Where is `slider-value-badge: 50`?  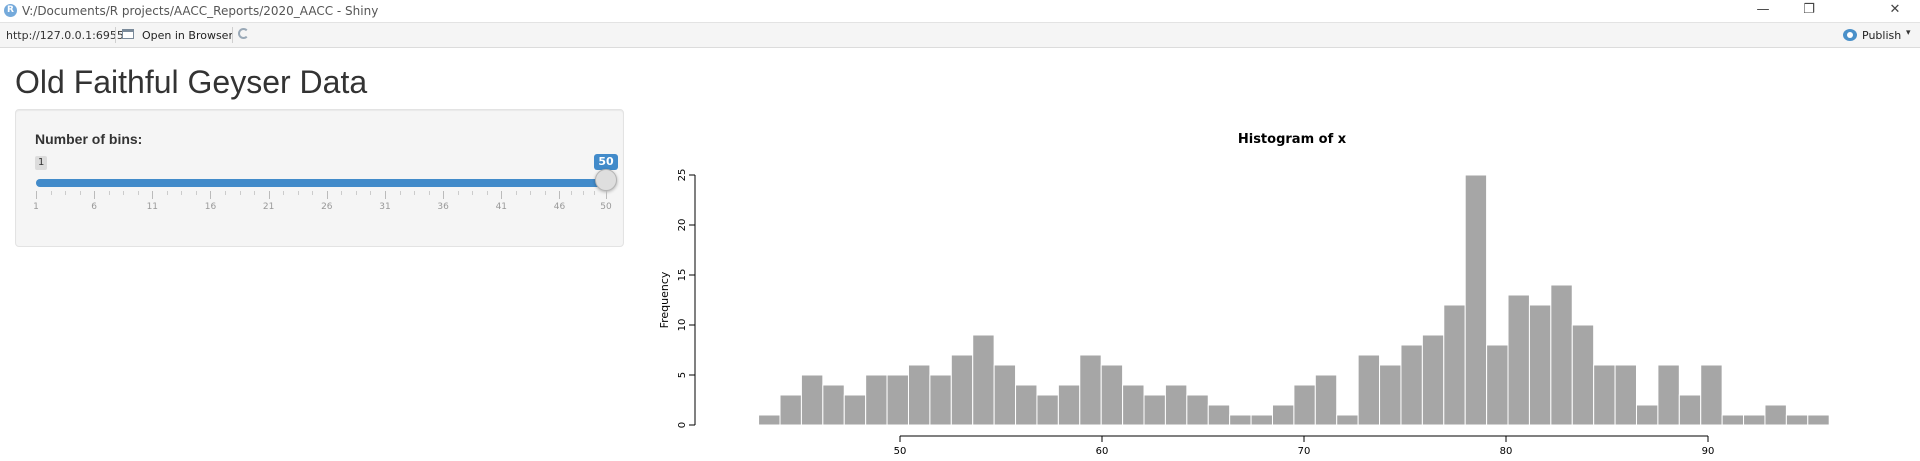 slider-value-badge: 50 is located at coordinates (606, 162).